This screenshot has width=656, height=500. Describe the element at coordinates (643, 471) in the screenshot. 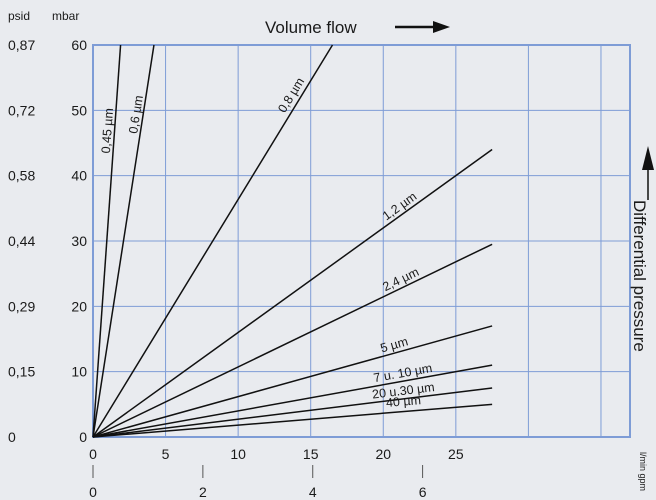

I see `x-secondary-unit: l/min gpm` at that location.